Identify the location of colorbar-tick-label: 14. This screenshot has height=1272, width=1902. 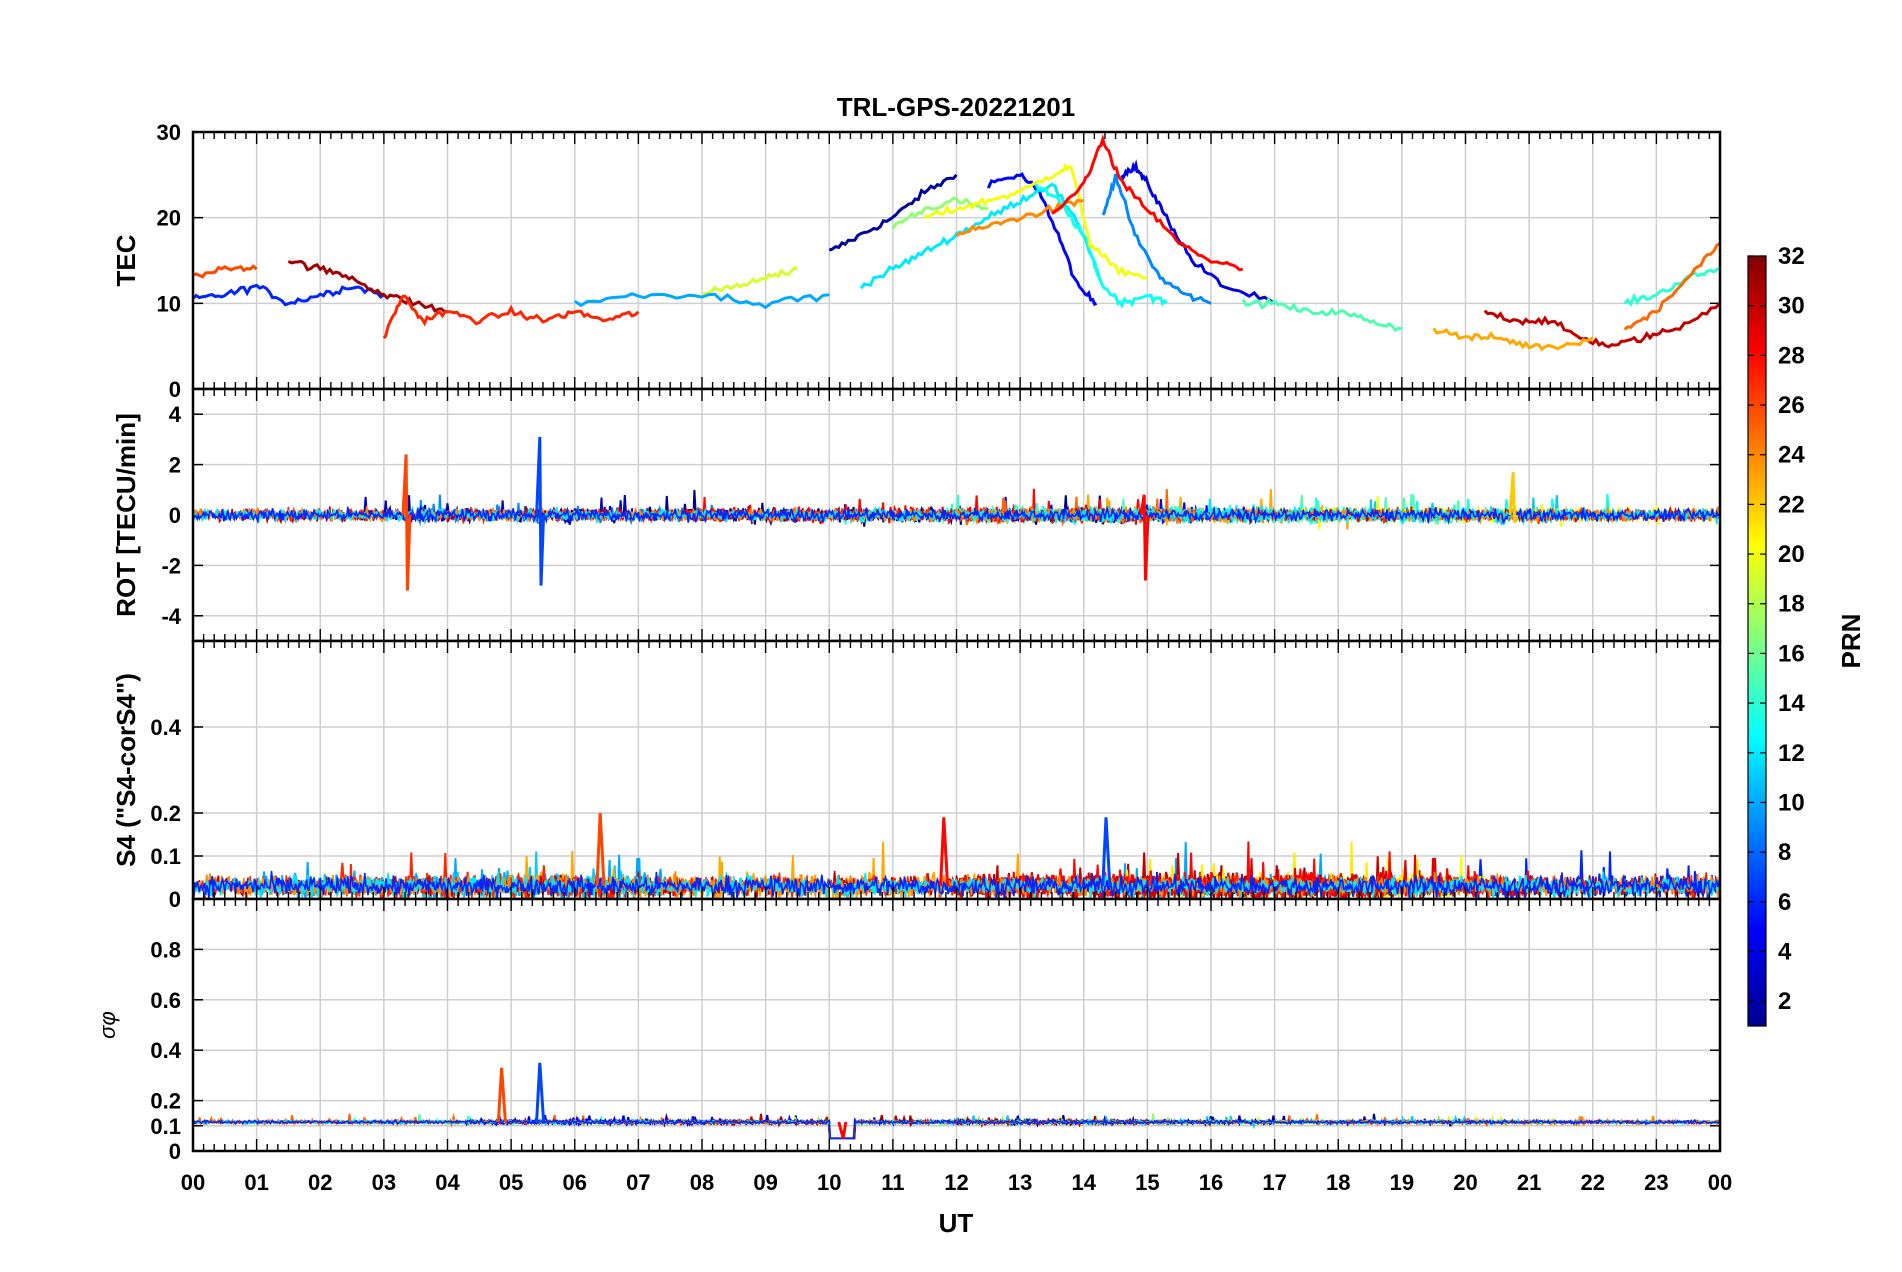
(1791, 703).